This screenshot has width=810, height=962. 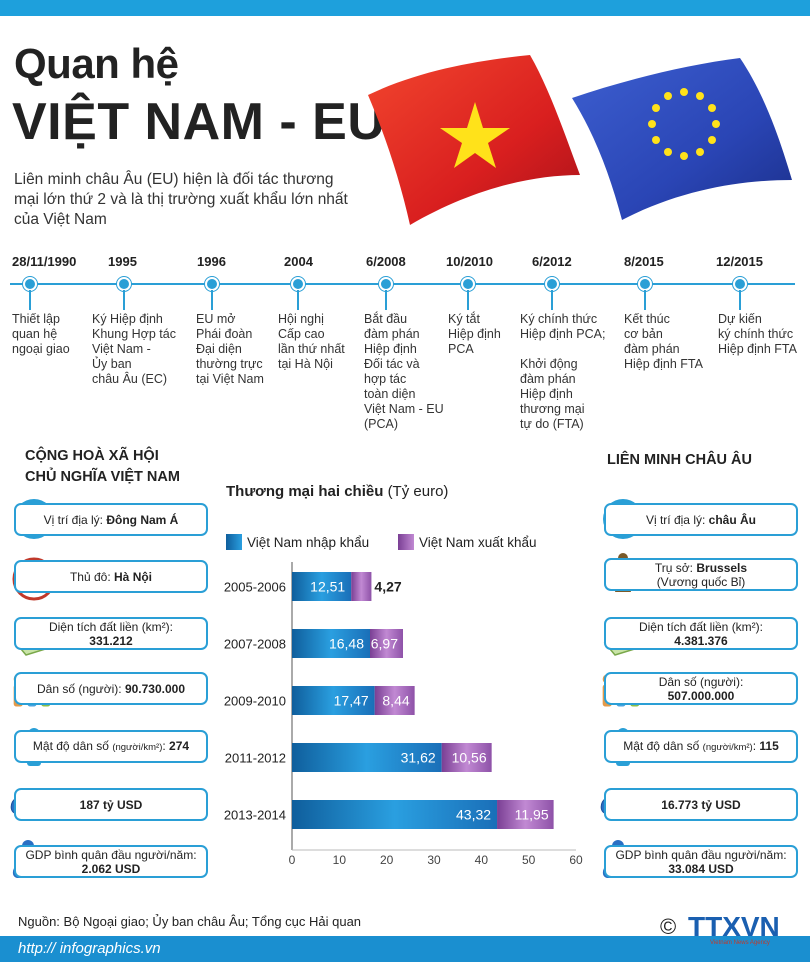 I want to click on category-label: 2011-2012, so click(x=255, y=758).